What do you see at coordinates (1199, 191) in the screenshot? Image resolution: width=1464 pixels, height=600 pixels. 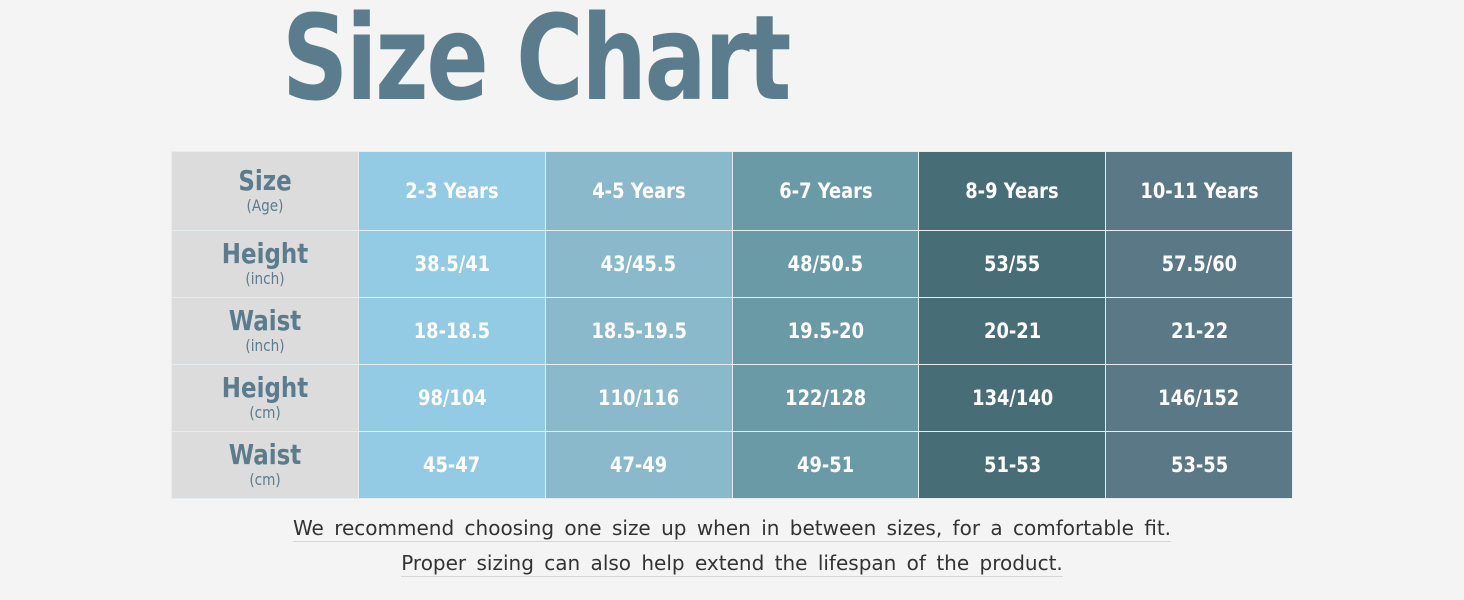 I see `column-header-10-11-years: 10-11 Years` at bounding box center [1199, 191].